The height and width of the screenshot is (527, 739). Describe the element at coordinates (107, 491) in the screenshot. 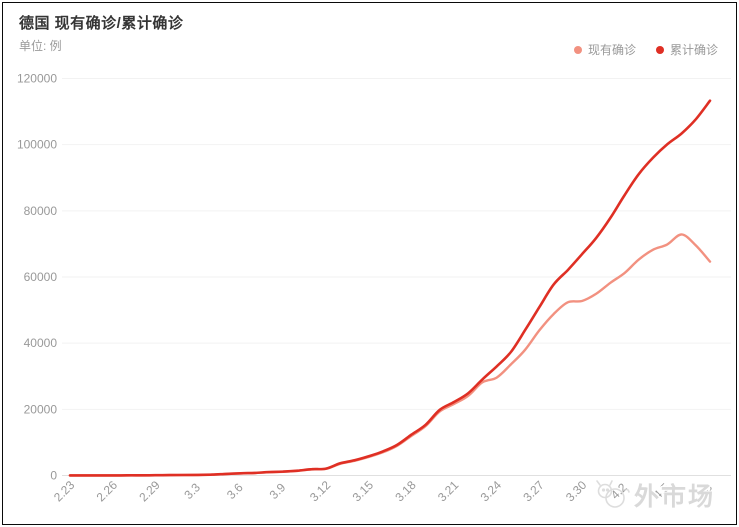

I see `x-axis-tick-label: 2.26` at that location.